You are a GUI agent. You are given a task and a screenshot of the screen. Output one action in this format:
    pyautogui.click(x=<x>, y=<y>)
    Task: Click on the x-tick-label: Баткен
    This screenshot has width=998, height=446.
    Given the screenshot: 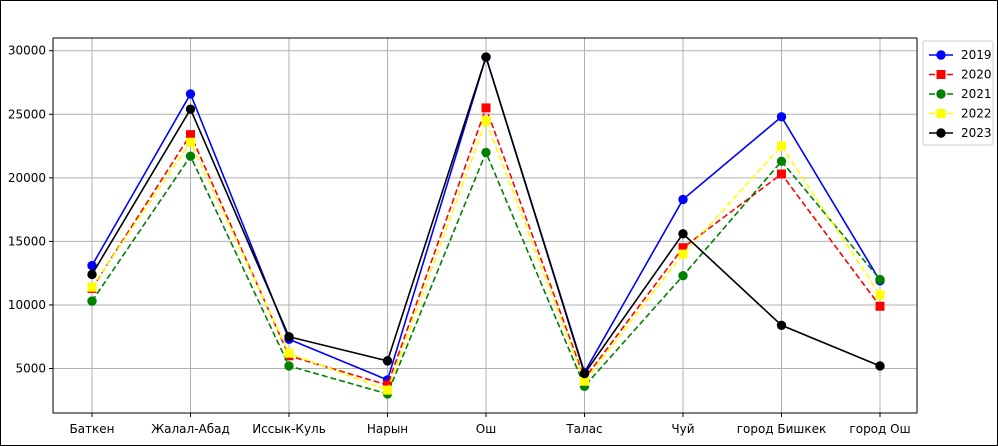 What is the action you would take?
    pyautogui.click(x=91, y=429)
    